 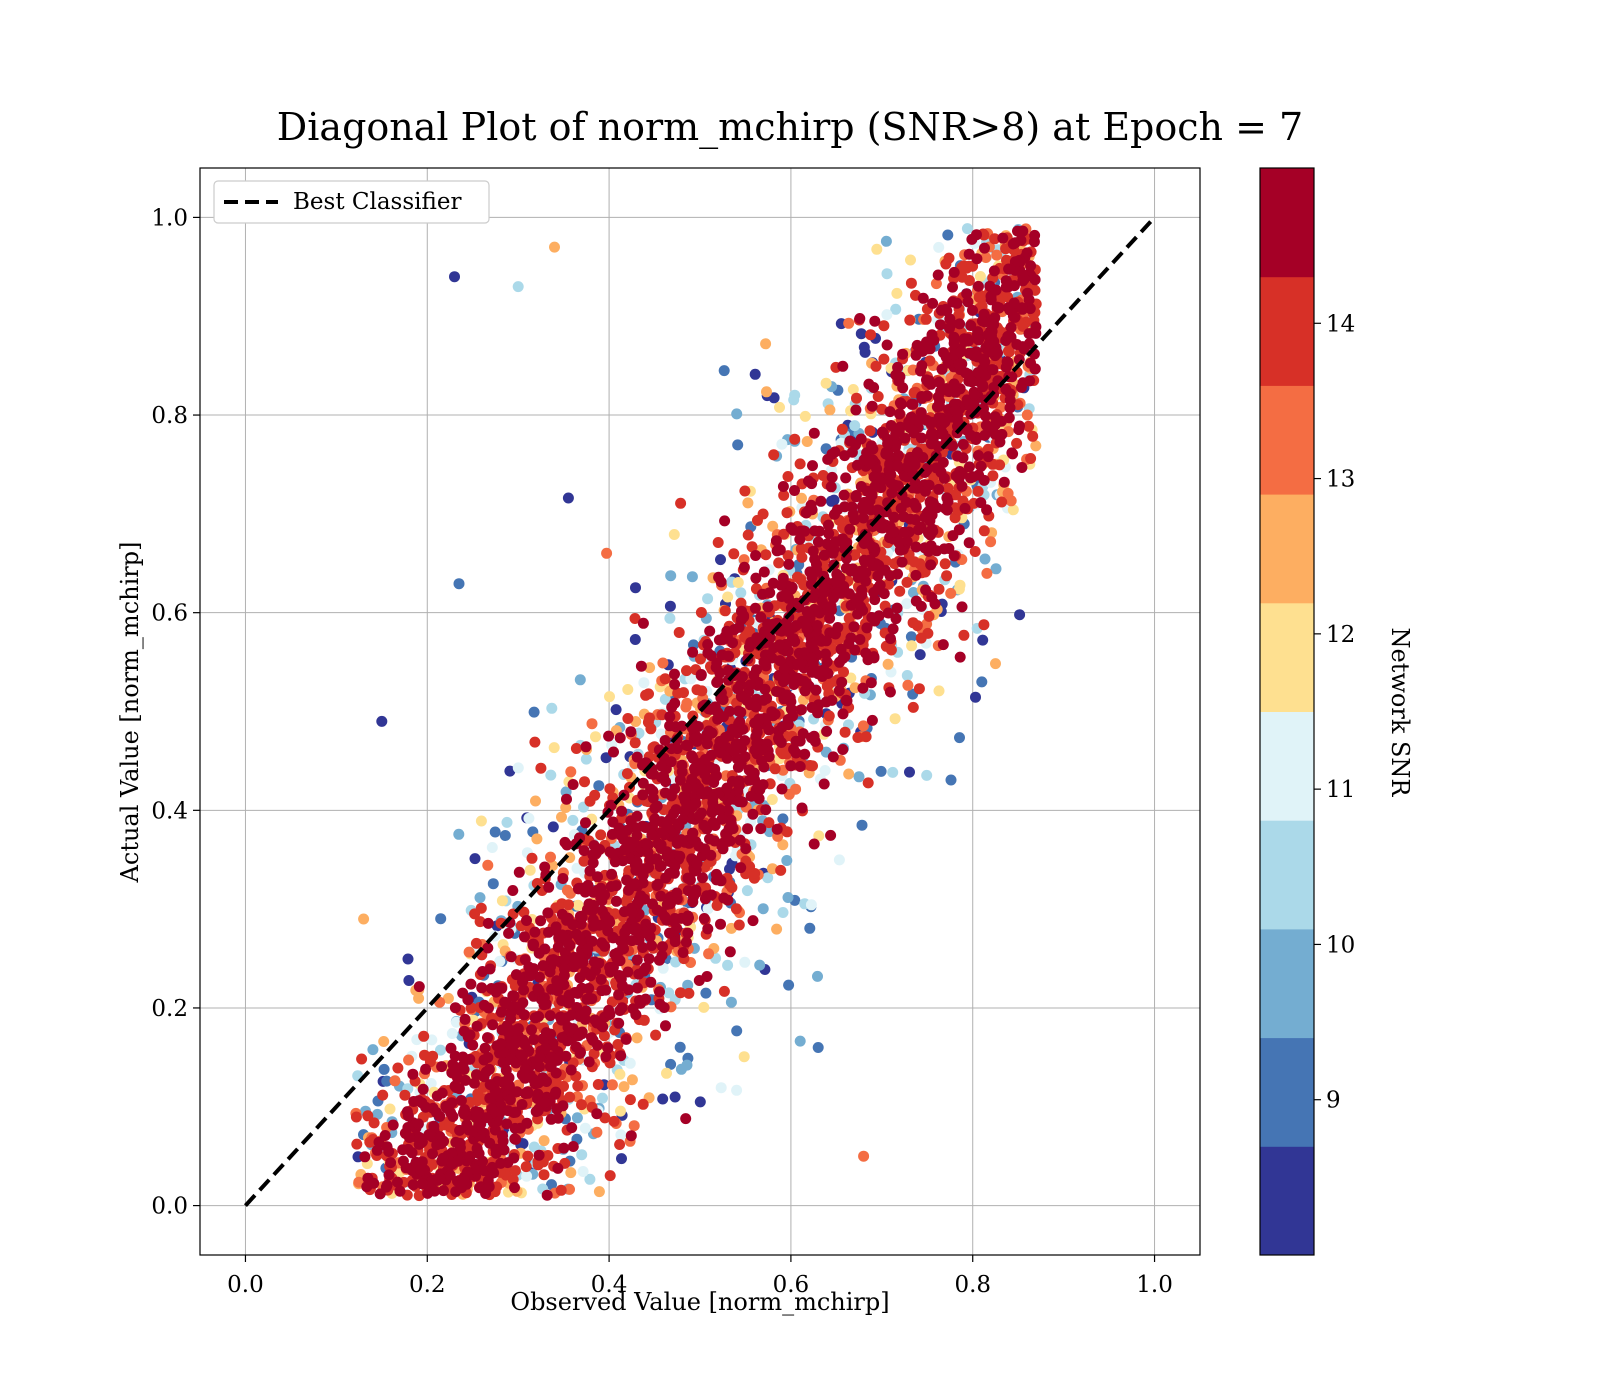 I want to click on colorbar-segment, so click(x=1287, y=331).